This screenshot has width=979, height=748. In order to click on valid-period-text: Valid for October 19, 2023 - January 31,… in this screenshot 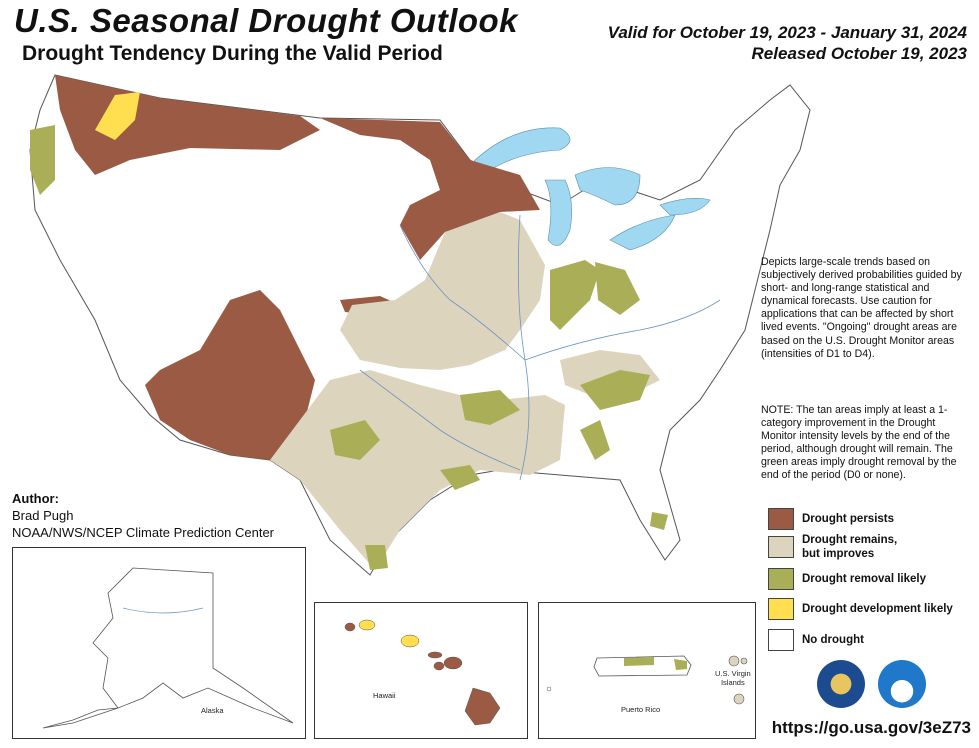, I will do `click(787, 32)`.